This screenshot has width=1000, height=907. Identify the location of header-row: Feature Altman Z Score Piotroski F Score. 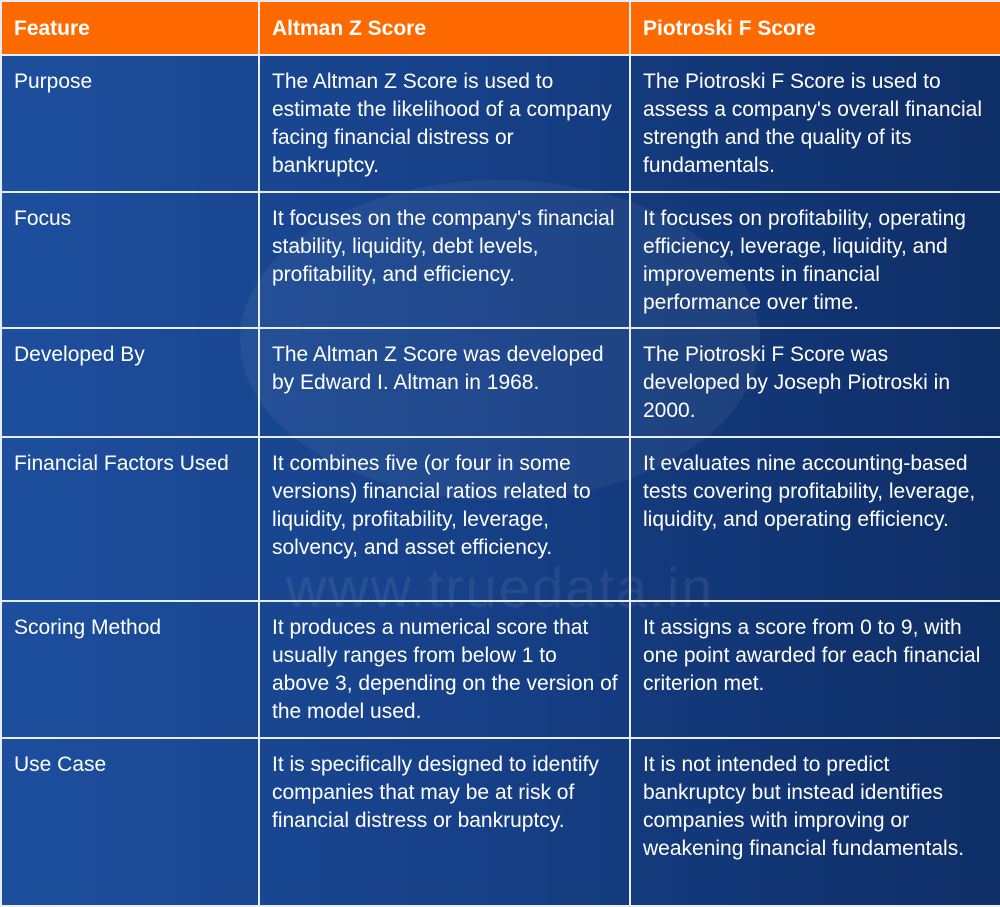
(500, 28).